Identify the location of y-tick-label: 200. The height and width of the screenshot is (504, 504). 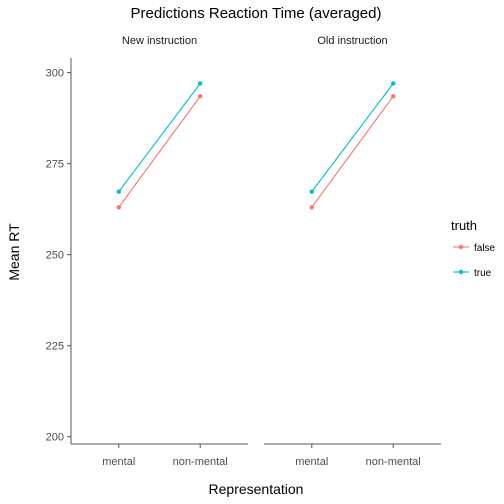
(55, 438).